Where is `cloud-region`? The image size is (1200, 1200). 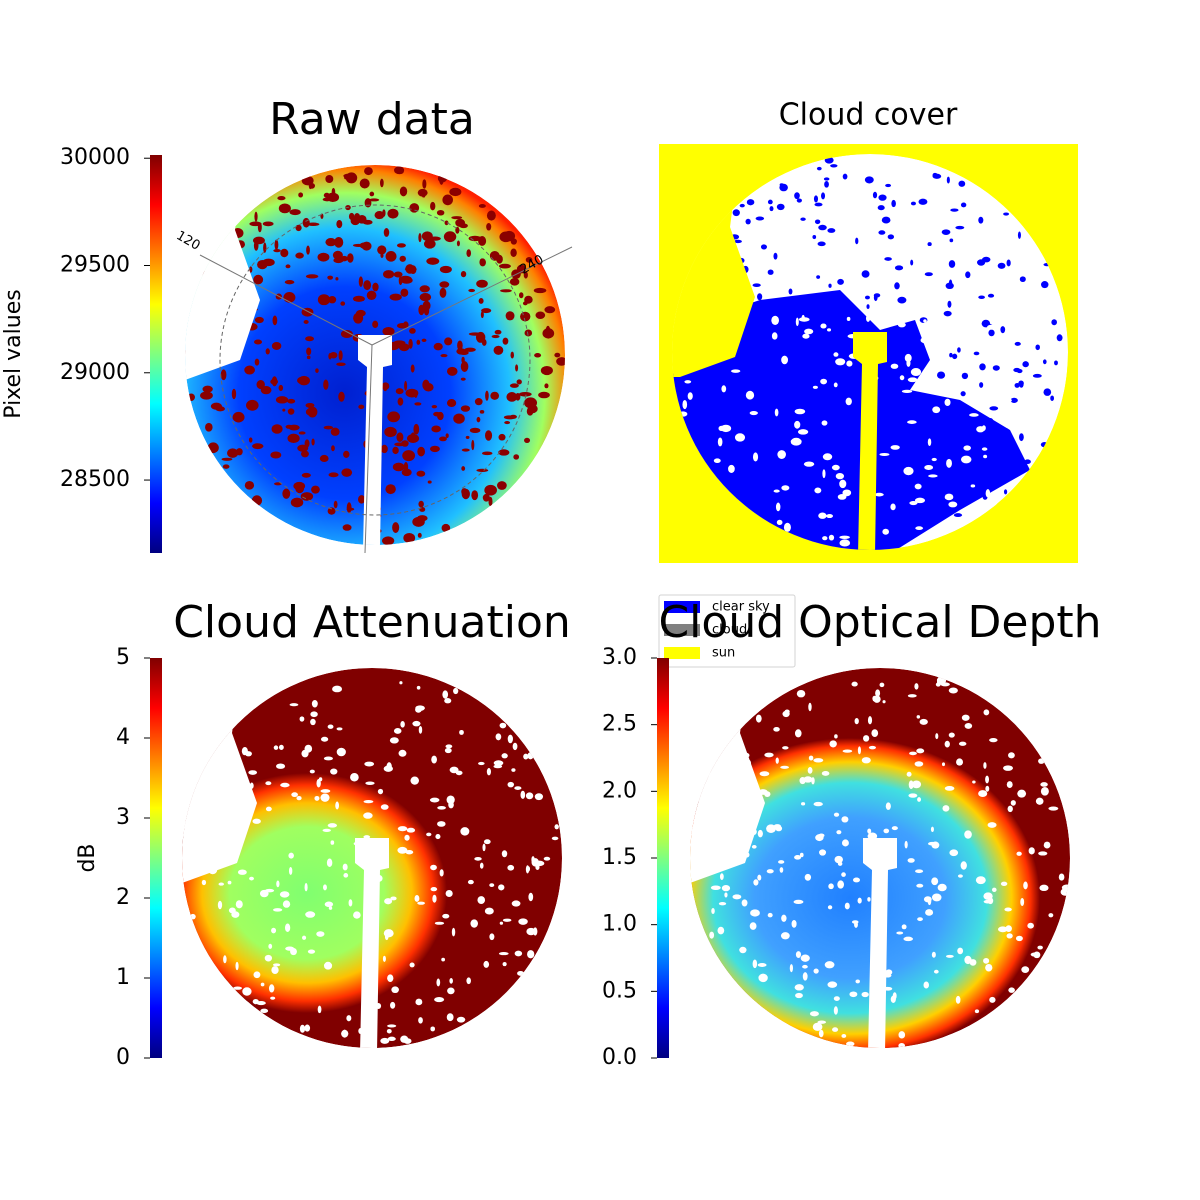 cloud-region is located at coordinates (851, 420).